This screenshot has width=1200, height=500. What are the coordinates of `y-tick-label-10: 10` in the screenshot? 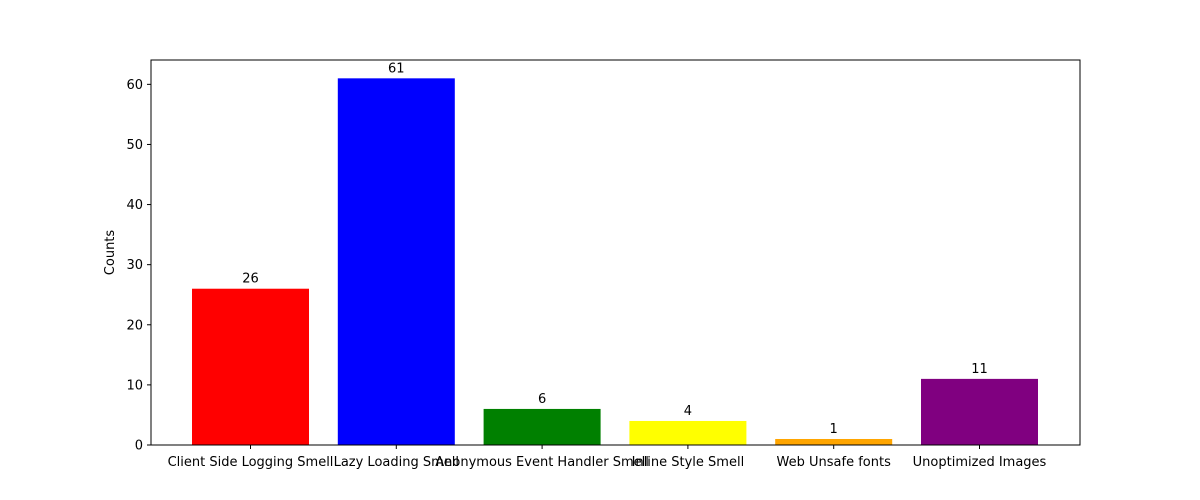 It's located at (134, 385).